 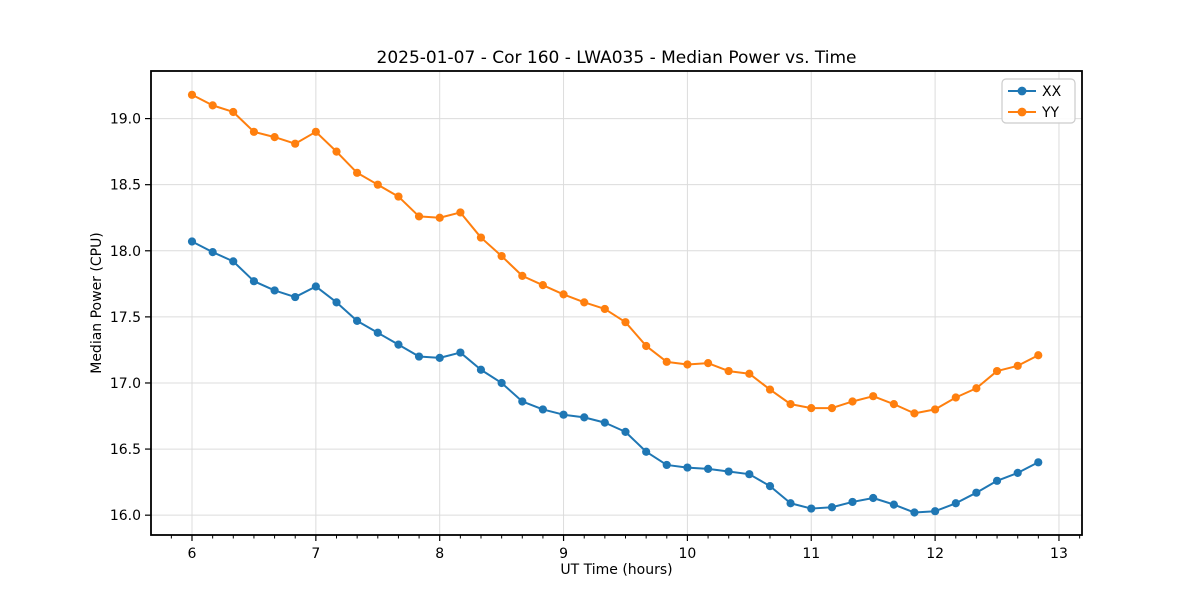 I want to click on legend-box, so click(x=1038, y=101).